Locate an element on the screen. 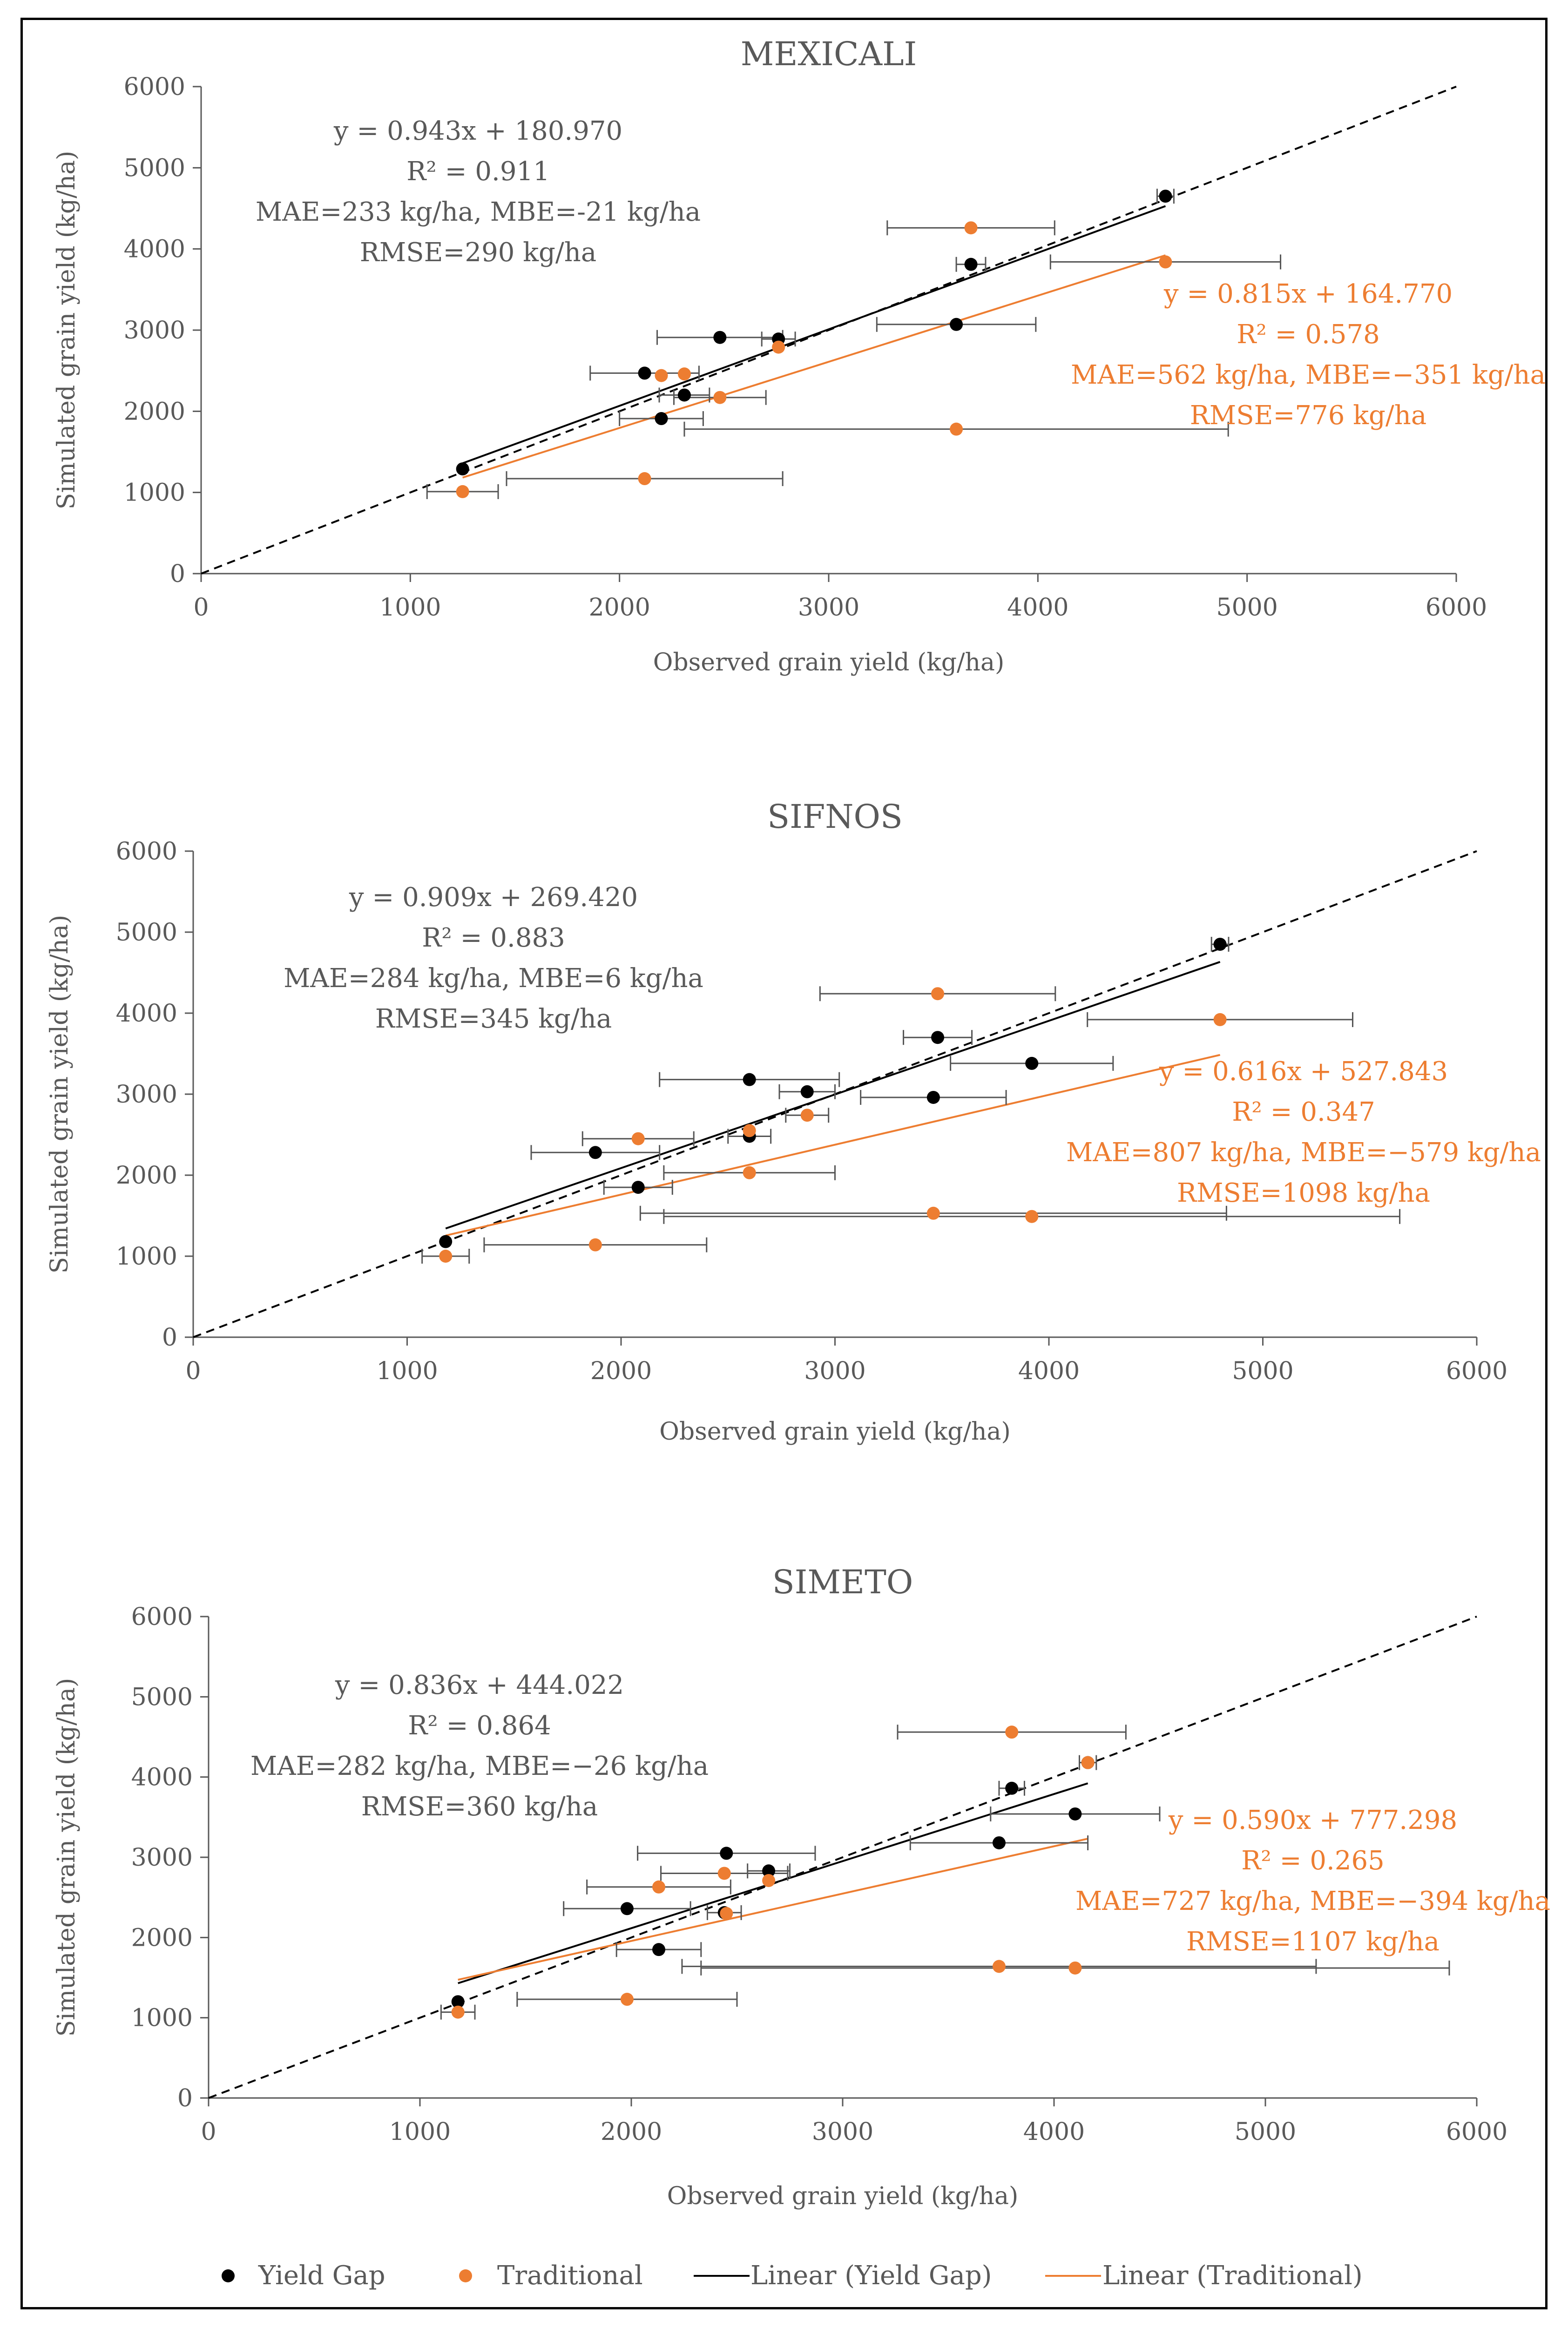  annotation-traditional: y = 0.815x + 164.770 is located at coordinates (1308, 294).